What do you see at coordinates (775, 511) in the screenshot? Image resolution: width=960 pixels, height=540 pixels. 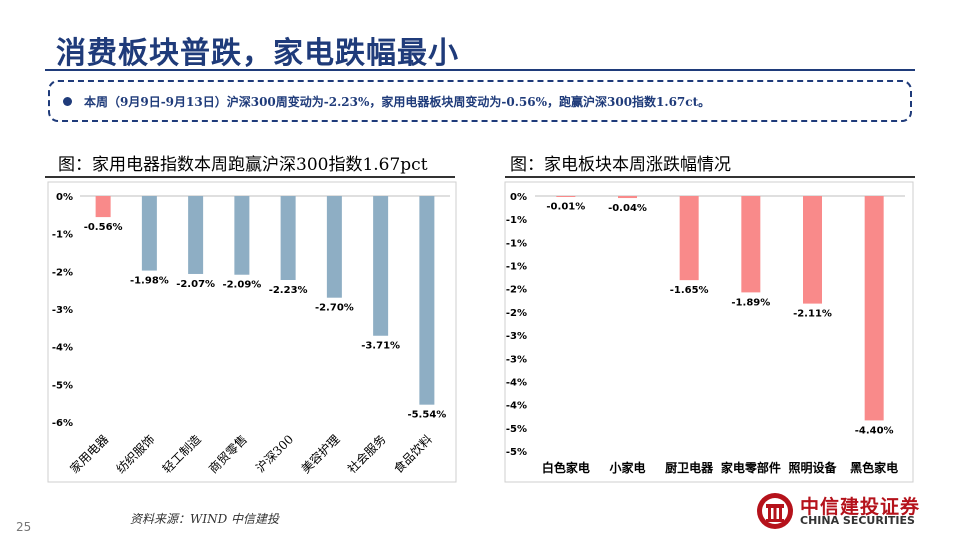 I see `company-logo-icon` at bounding box center [775, 511].